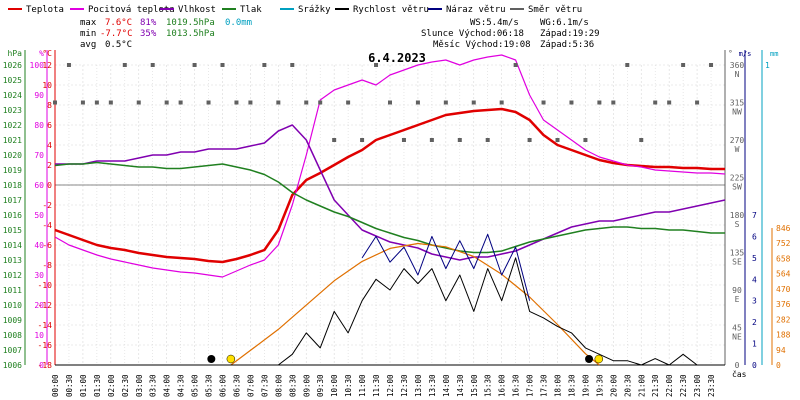 This screenshot has width=800, height=400. I want to click on hpa-axis-tick-label: 1007, so click(12, 350).